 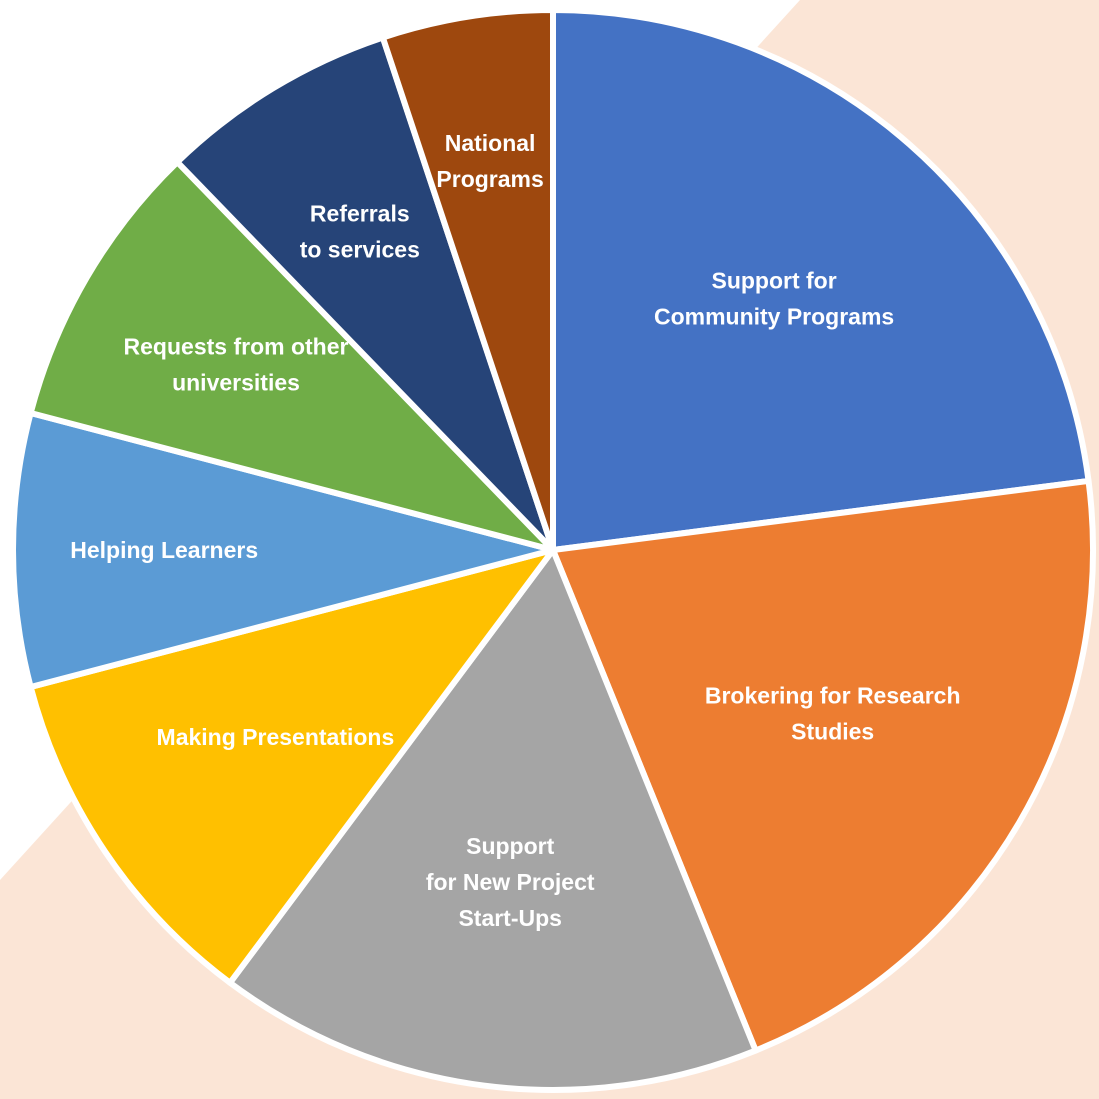 What do you see at coordinates (774, 317) in the screenshot?
I see `pie-slice-label-line: Community Programs` at bounding box center [774, 317].